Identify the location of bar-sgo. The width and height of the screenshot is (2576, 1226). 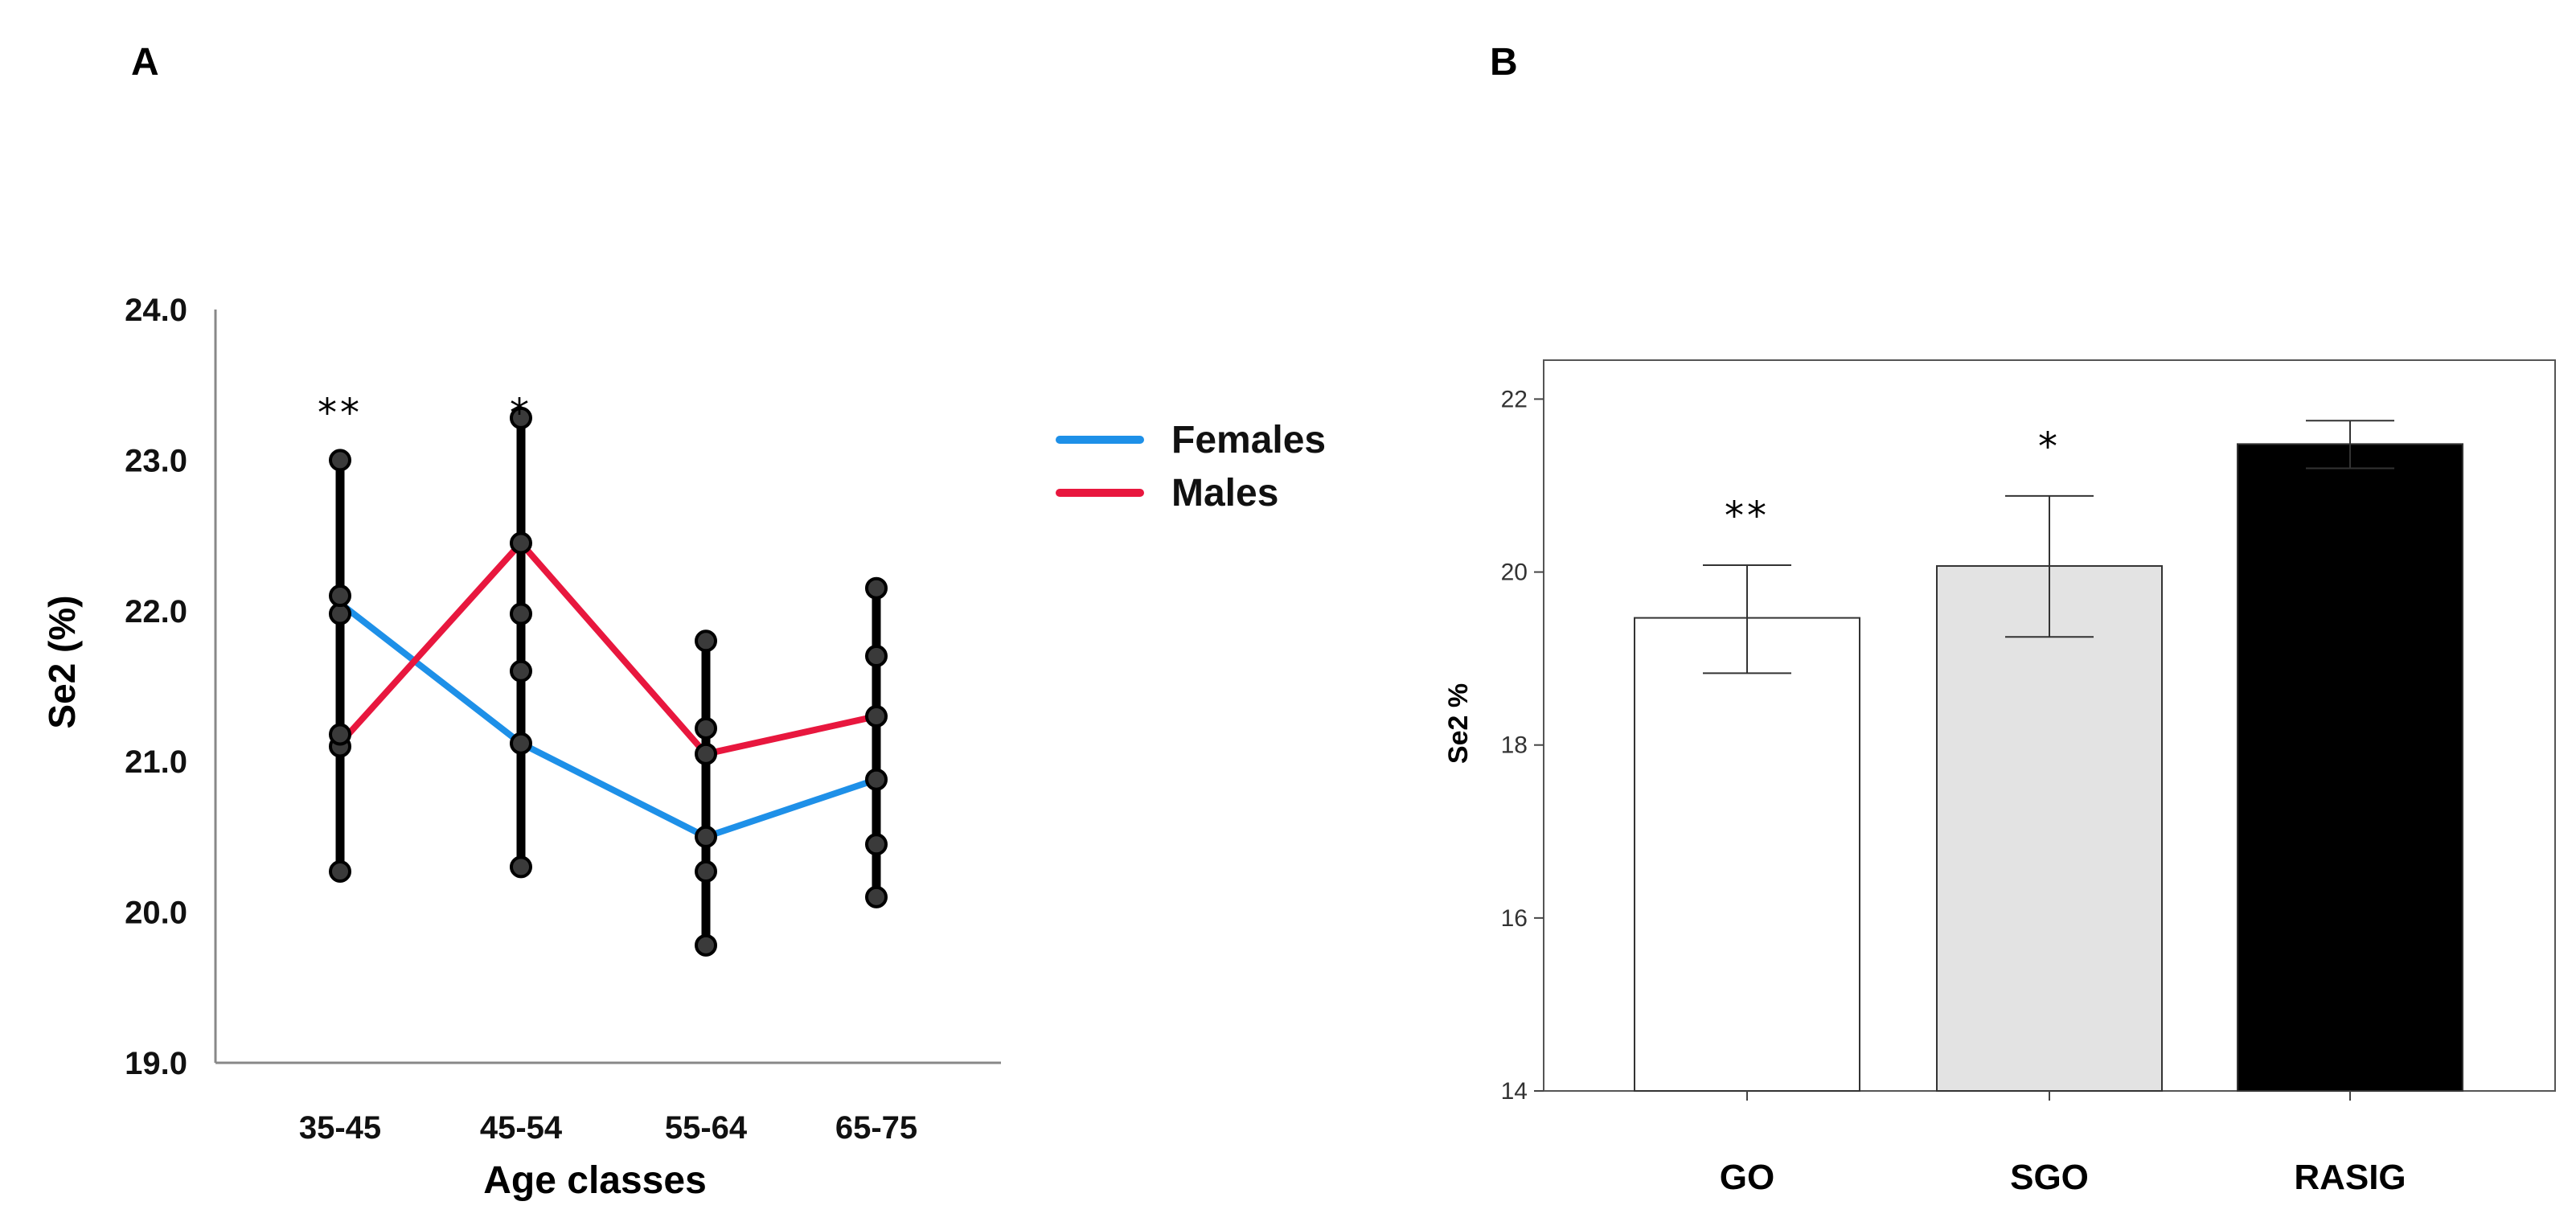
(2049, 828).